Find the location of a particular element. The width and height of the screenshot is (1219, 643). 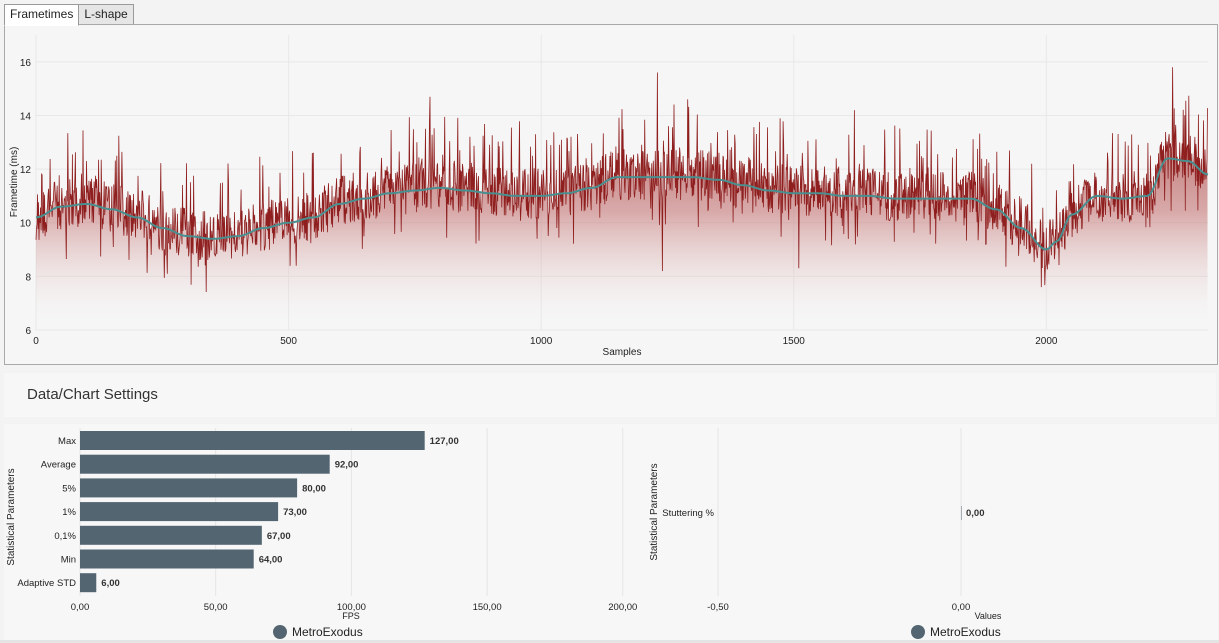

fps-tick-label: 200,00 is located at coordinates (622, 607).